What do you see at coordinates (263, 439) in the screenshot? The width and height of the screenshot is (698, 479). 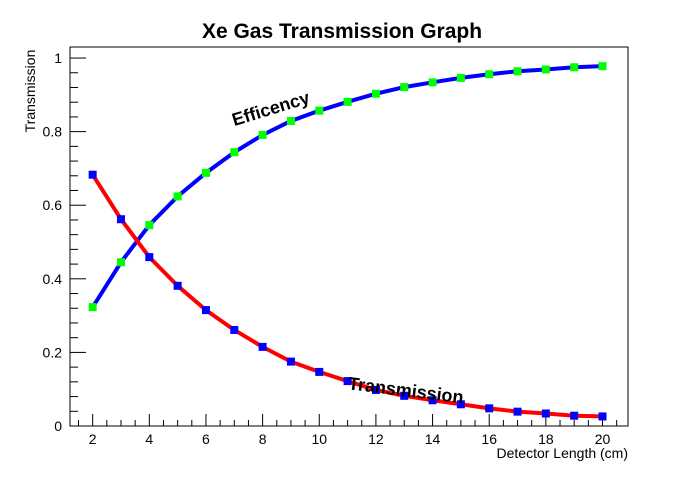 I see `x-tick-label: 8` at bounding box center [263, 439].